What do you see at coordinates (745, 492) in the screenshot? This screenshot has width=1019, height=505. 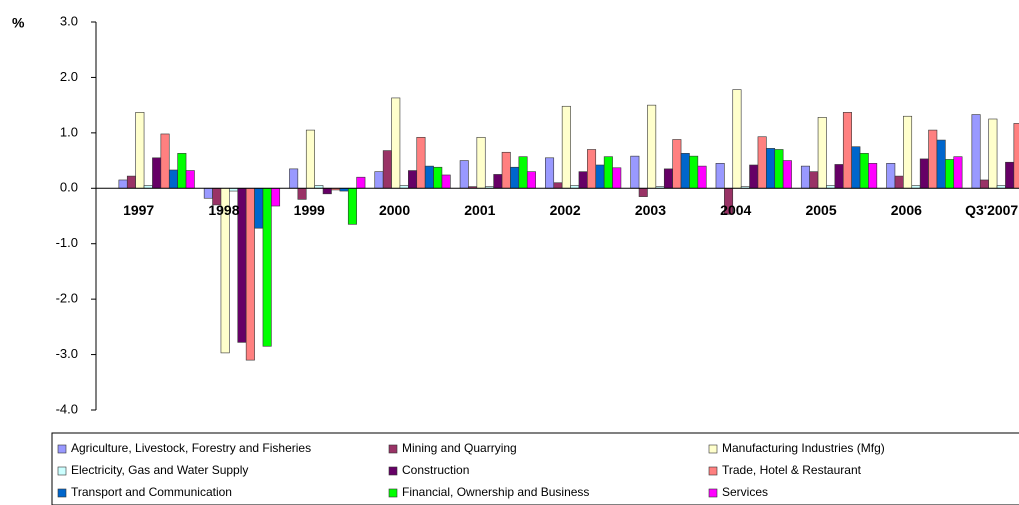 I see `legend-label: Services` at bounding box center [745, 492].